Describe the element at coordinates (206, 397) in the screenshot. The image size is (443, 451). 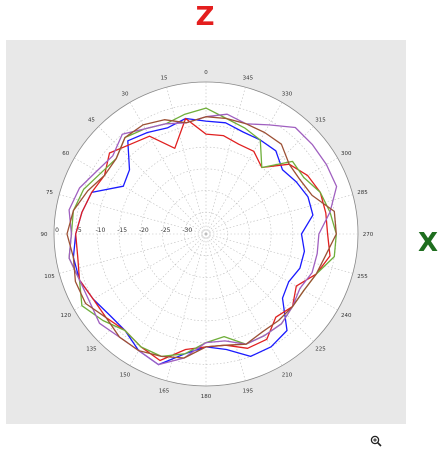
I see `angle-tick-label: 180` at that location.